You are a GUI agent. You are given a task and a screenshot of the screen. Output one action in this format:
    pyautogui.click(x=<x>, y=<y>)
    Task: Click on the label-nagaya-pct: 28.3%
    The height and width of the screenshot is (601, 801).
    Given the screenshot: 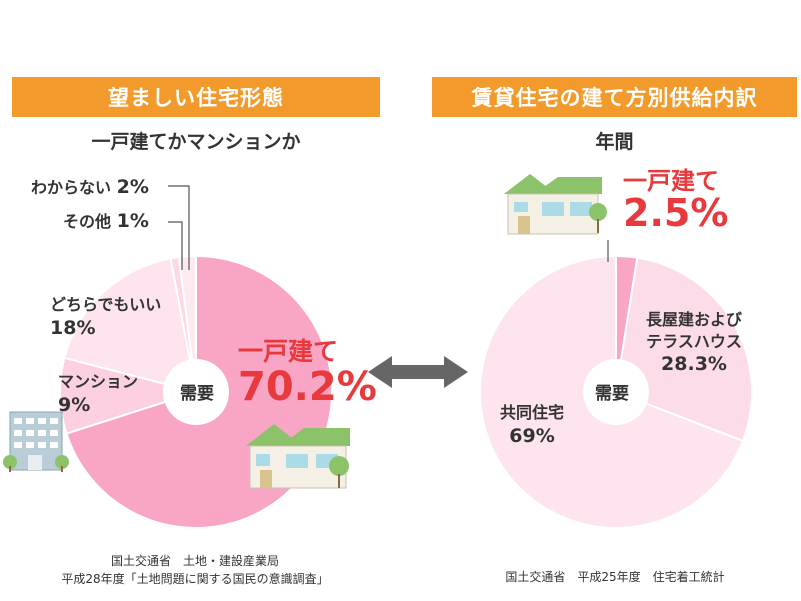 What is the action you would take?
    pyautogui.click(x=694, y=364)
    